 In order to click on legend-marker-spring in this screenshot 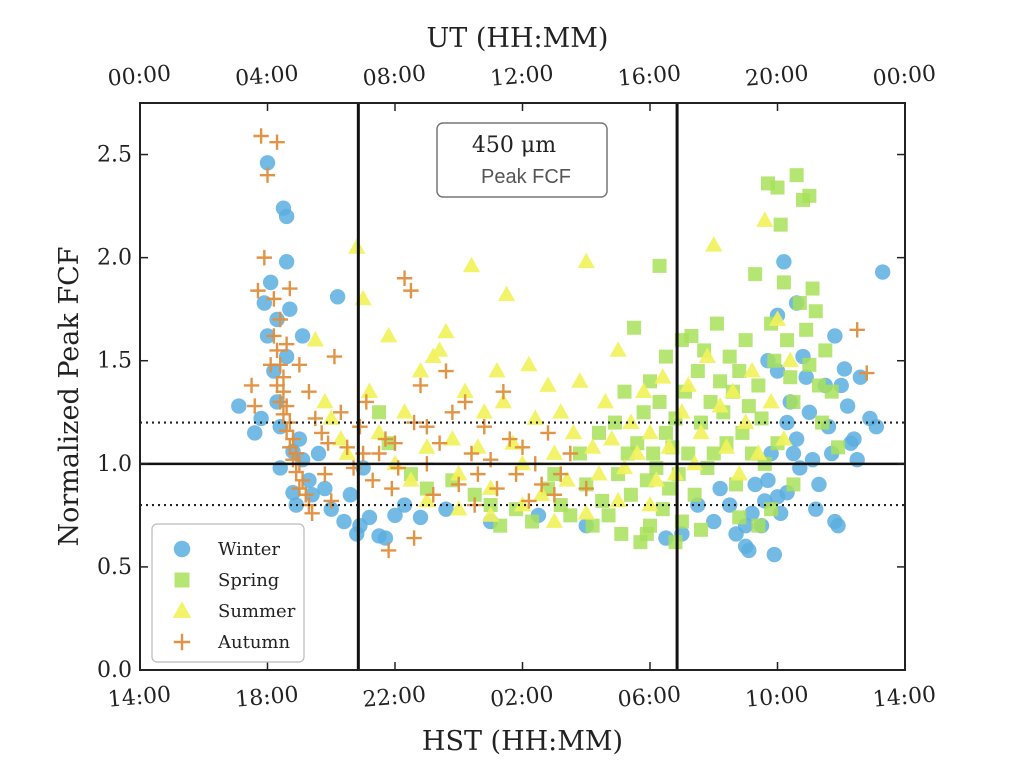, I will do `click(182, 580)`.